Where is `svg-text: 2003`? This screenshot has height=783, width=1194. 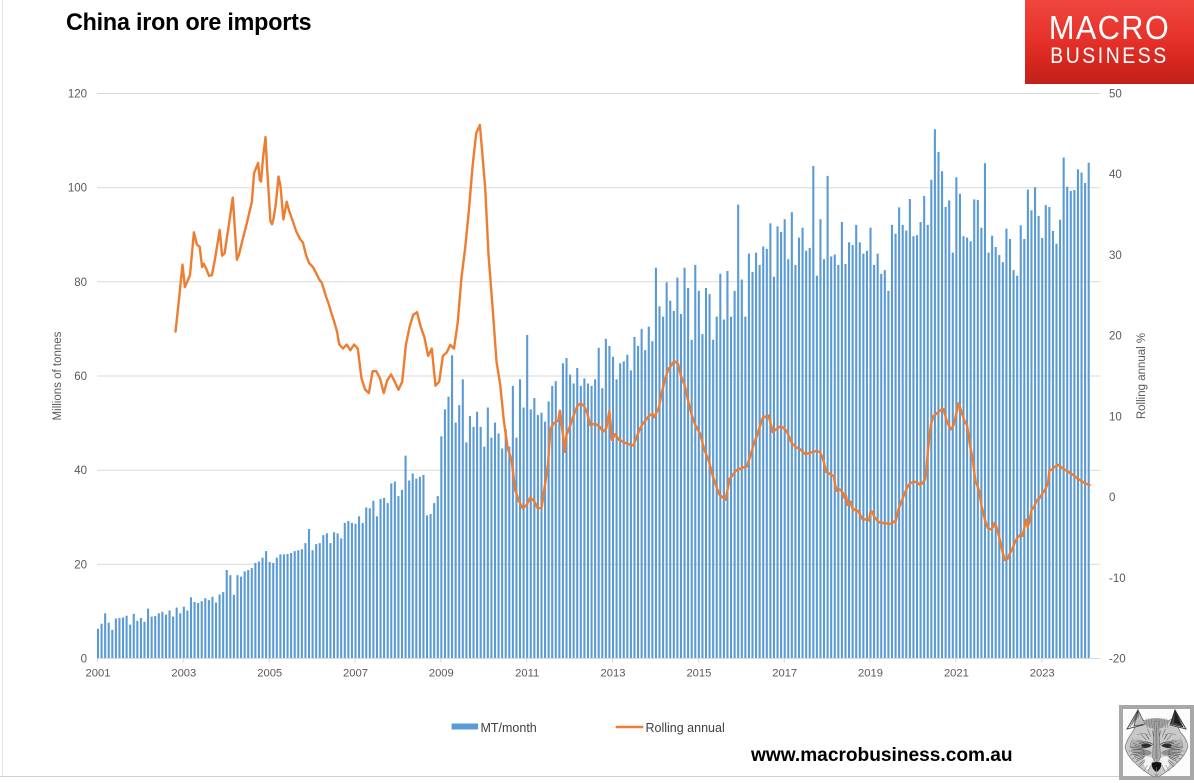
svg-text: 2003 is located at coordinates (183, 674).